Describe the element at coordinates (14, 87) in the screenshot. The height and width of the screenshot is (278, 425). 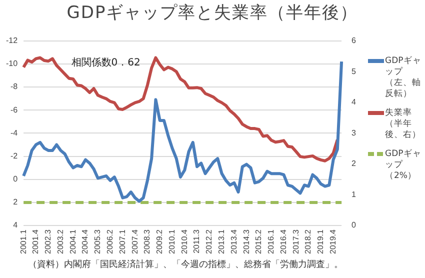
I see `y-tick-label: -8` at that location.